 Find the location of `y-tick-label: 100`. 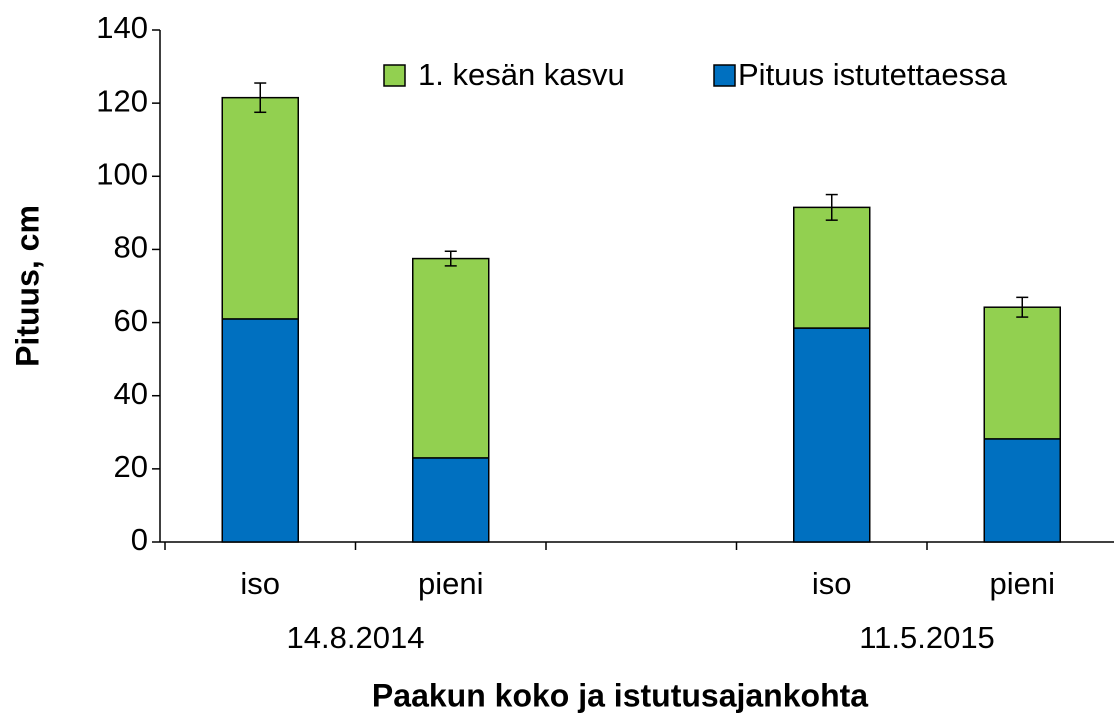

y-tick-label: 100 is located at coordinates (122, 173).